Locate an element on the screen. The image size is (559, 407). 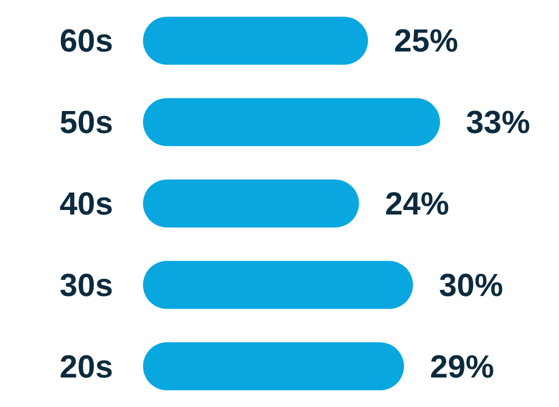
y-tick-label: 50s is located at coordinates (86, 122).